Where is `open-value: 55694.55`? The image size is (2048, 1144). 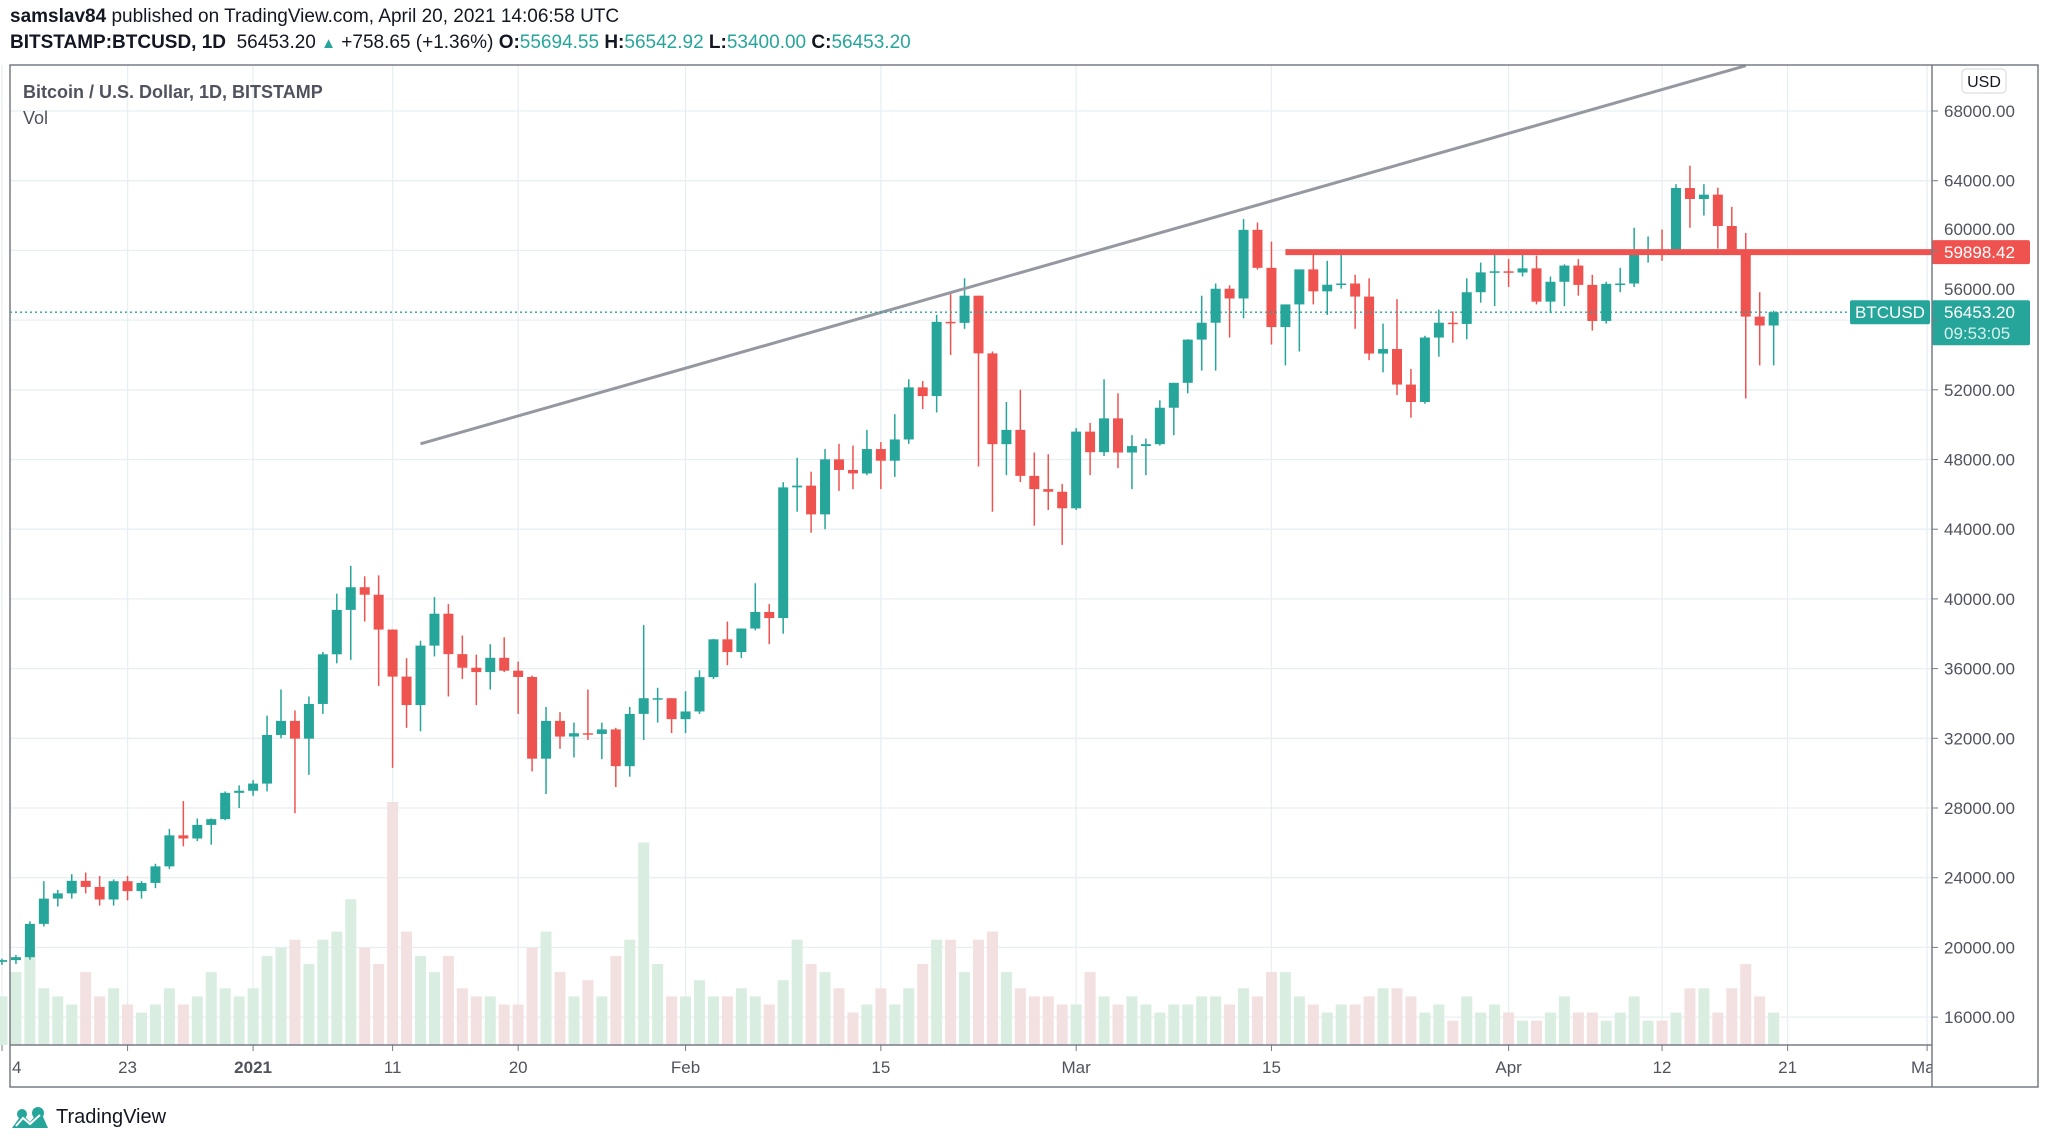
open-value: 55694.55 is located at coordinates (559, 42).